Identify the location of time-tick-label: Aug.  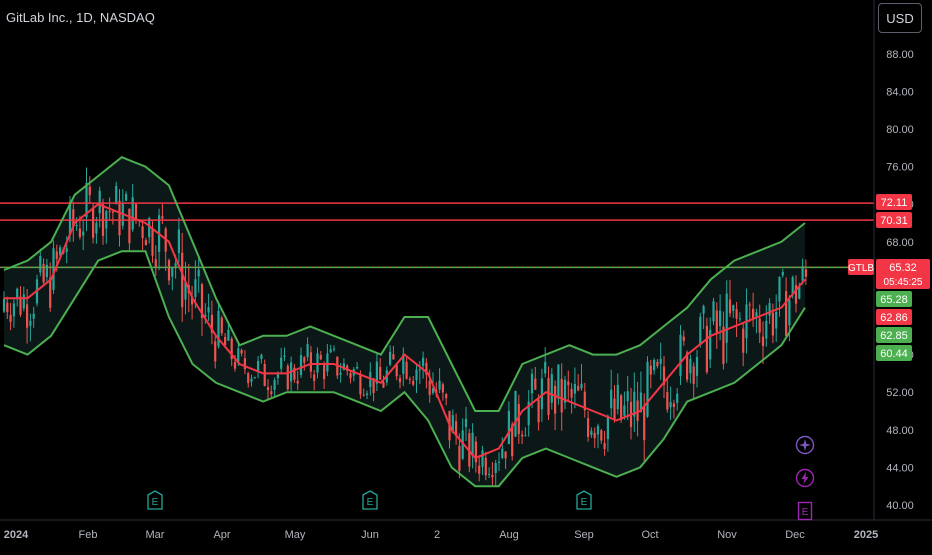
(509, 535).